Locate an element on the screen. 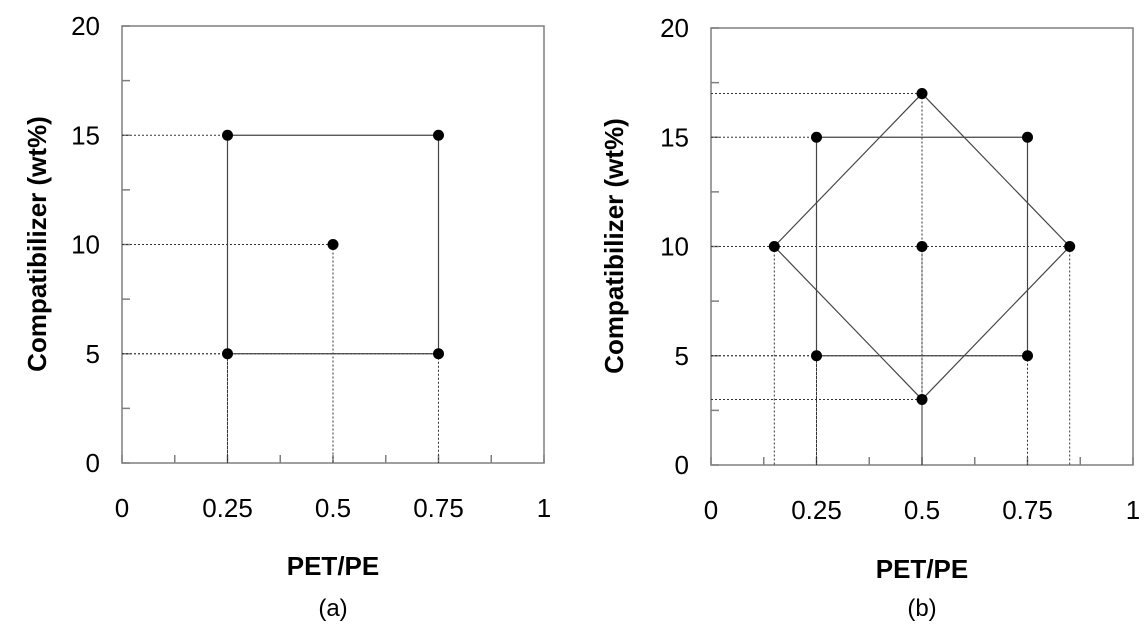 The image size is (1144, 630). panel-label: (b) is located at coordinates (921, 608).